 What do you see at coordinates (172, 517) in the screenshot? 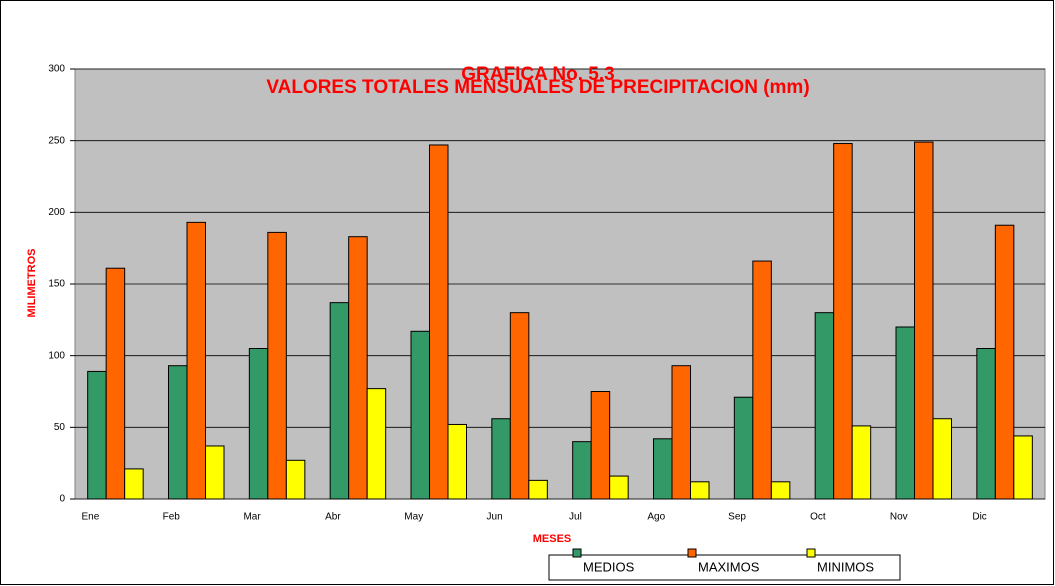
I see `x-tick-label: Feb` at bounding box center [172, 517].